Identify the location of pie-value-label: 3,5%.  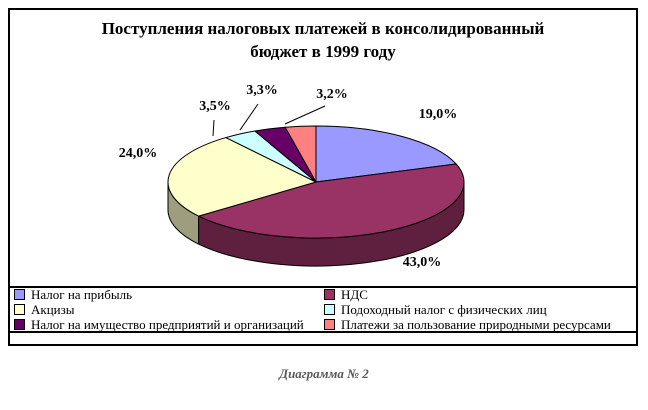
(215, 106).